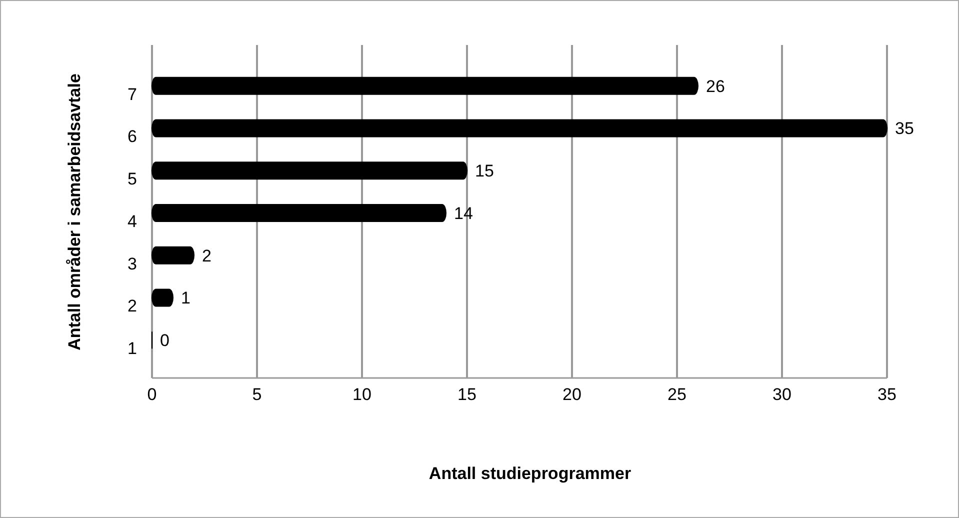 The width and height of the screenshot is (959, 518). What do you see at coordinates (132, 348) in the screenshot?
I see `y-tick-label: 1` at bounding box center [132, 348].